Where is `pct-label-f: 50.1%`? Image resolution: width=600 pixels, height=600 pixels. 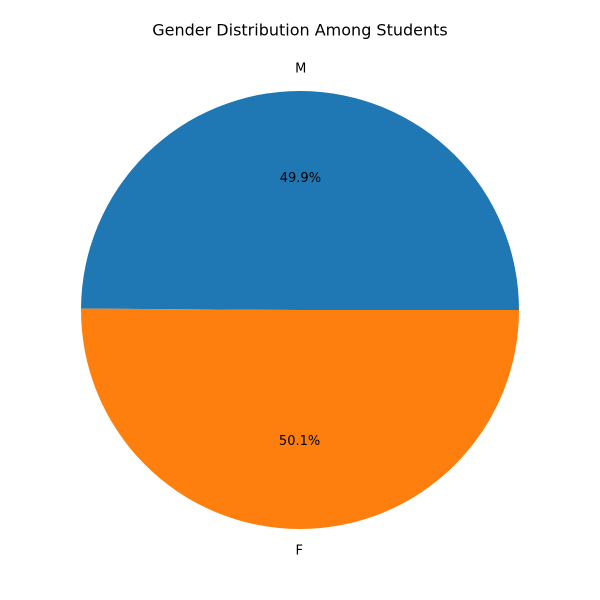 pct-label-f: 50.1% is located at coordinates (299, 441).